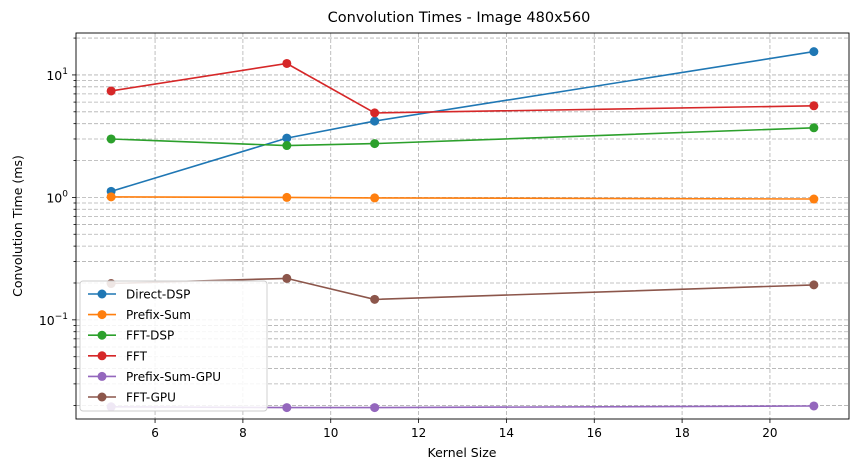 The height and width of the screenshot is (474, 857). What do you see at coordinates (53, 320) in the screenshot?
I see `y-tick-label: 10⁻¹` at bounding box center [53, 320].